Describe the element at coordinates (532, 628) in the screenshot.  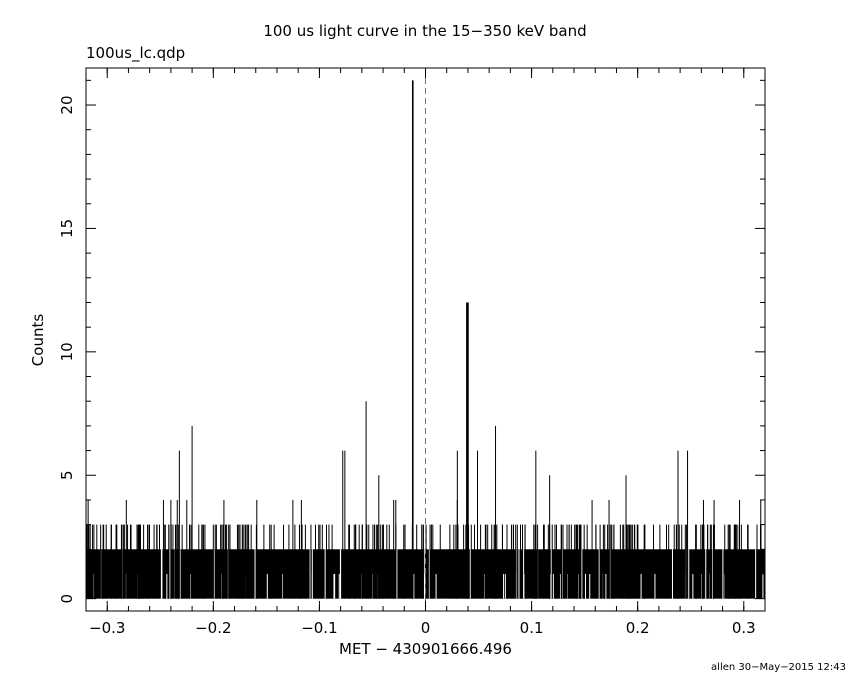
I see `x-tick-label: 0.1` at that location.